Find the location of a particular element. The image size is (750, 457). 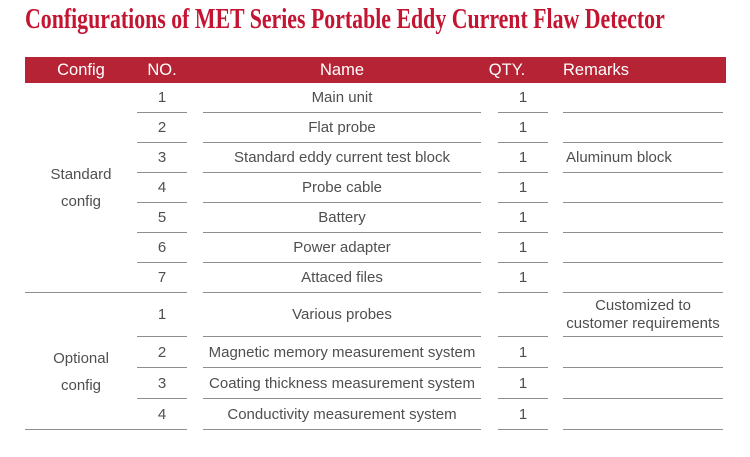

table-row: 3 Coating thickness measurement system 1 is located at coordinates (375, 383).